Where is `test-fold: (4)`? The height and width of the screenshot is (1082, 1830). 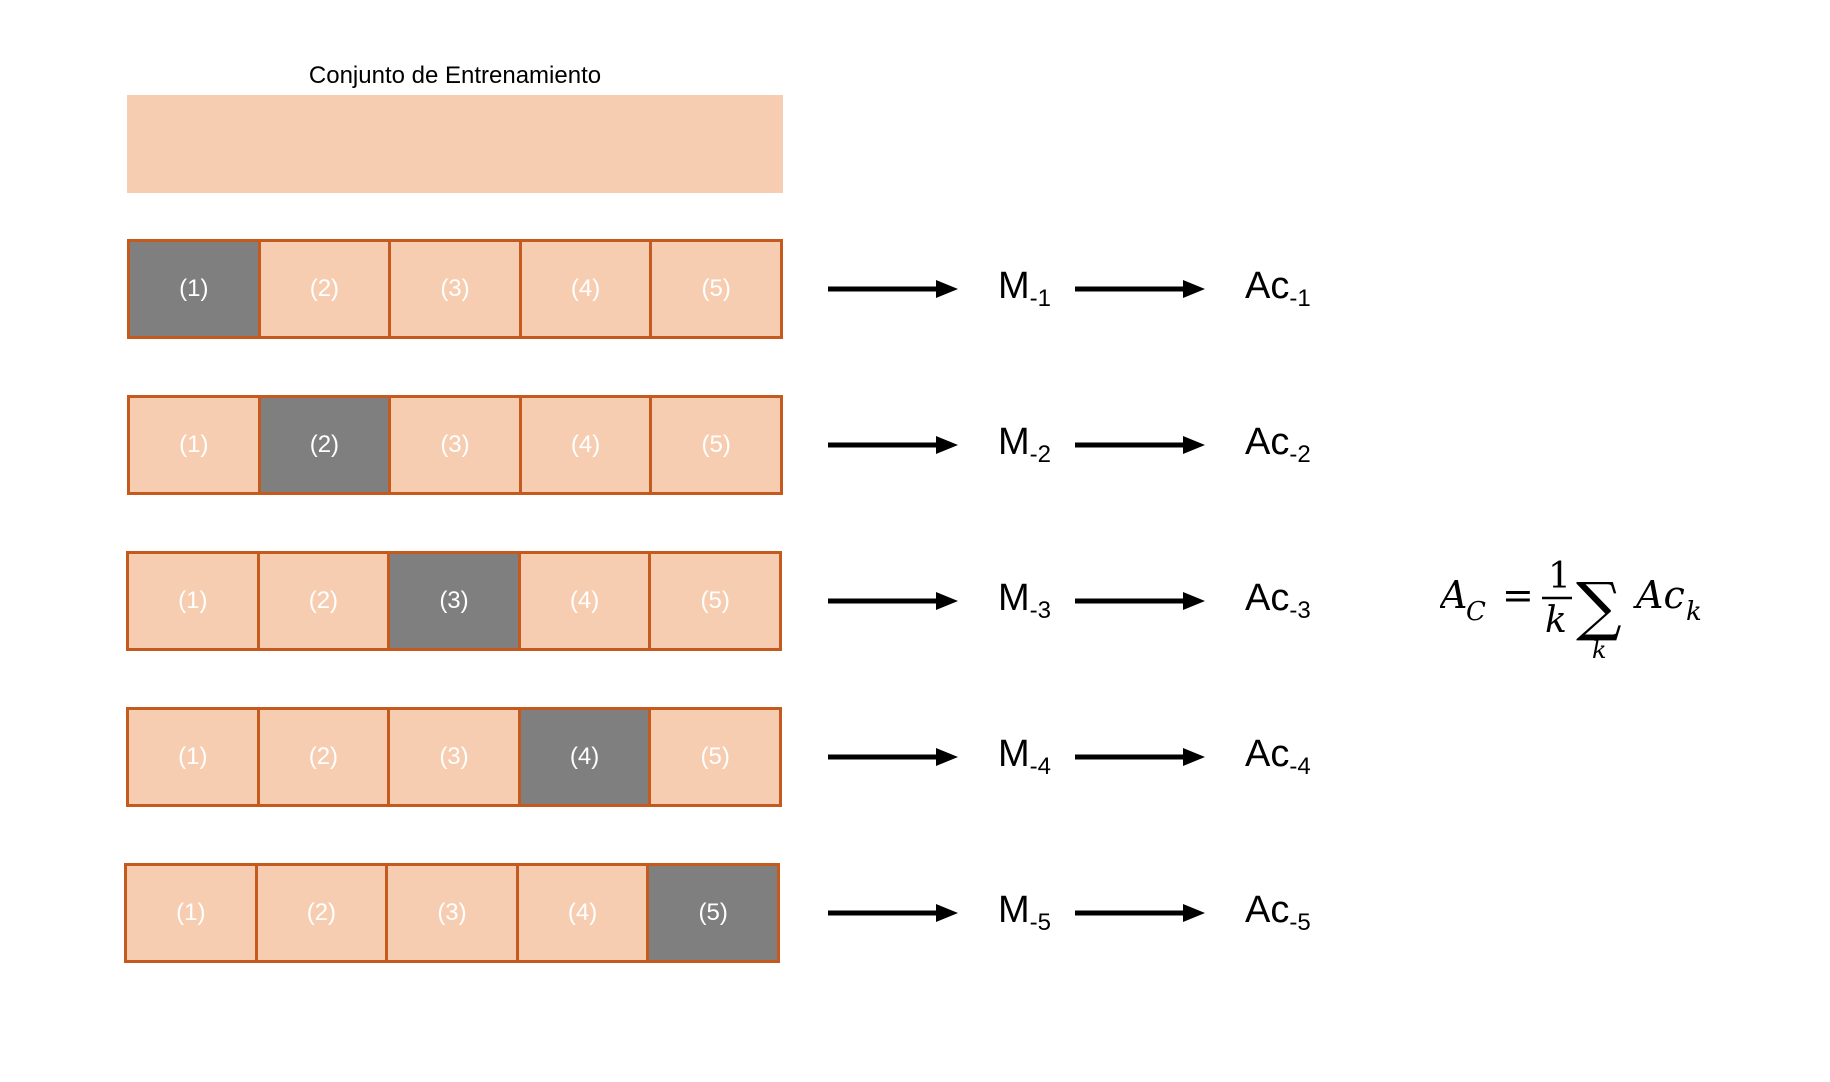
test-fold: (4) is located at coordinates (586, 757).